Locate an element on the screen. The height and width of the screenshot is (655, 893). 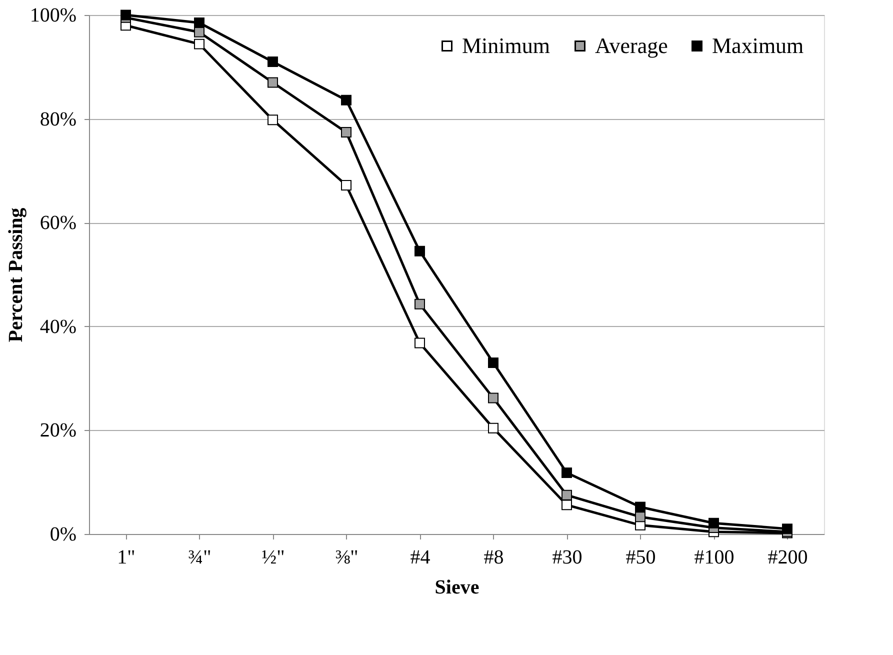
x-tick-label: 1" is located at coordinates (126, 557).